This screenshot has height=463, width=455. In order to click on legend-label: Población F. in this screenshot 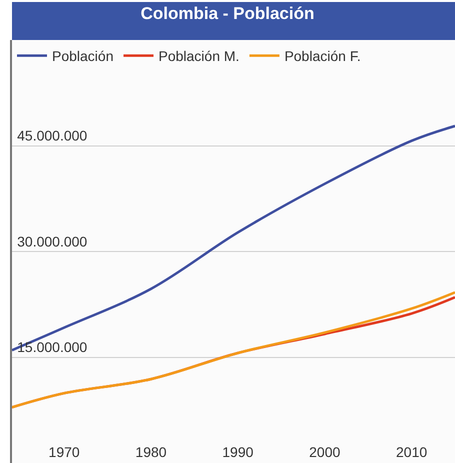, I will do `click(322, 56)`.